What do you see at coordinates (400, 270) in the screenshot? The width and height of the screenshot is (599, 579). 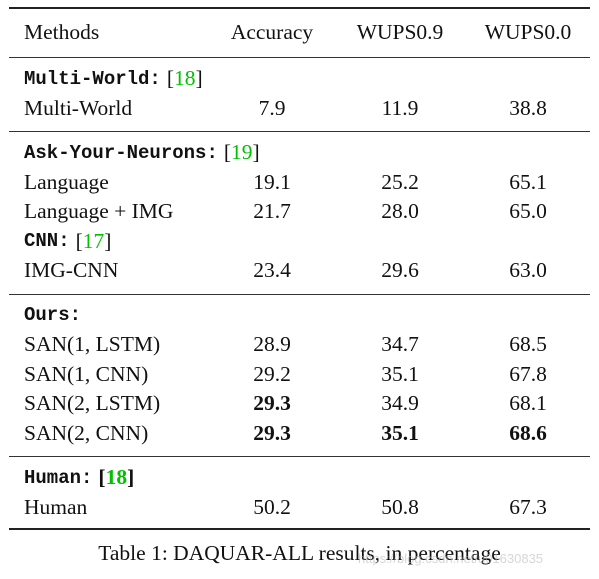 I see `wups09-cell: 29.6` at bounding box center [400, 270].